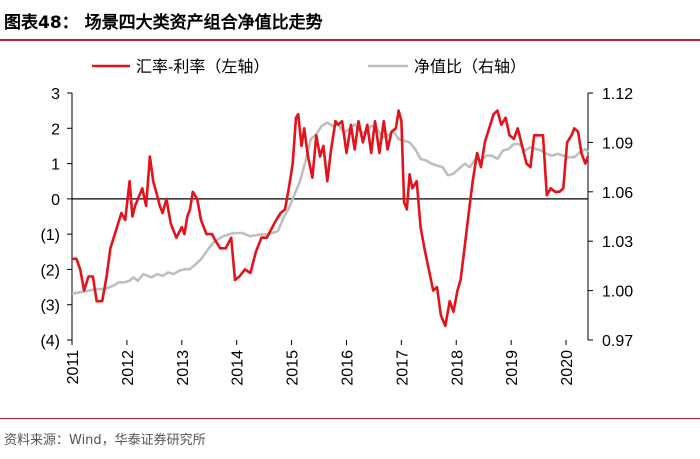 The height and width of the screenshot is (459, 700). I want to click on left-tick-label: 0, so click(55, 200).